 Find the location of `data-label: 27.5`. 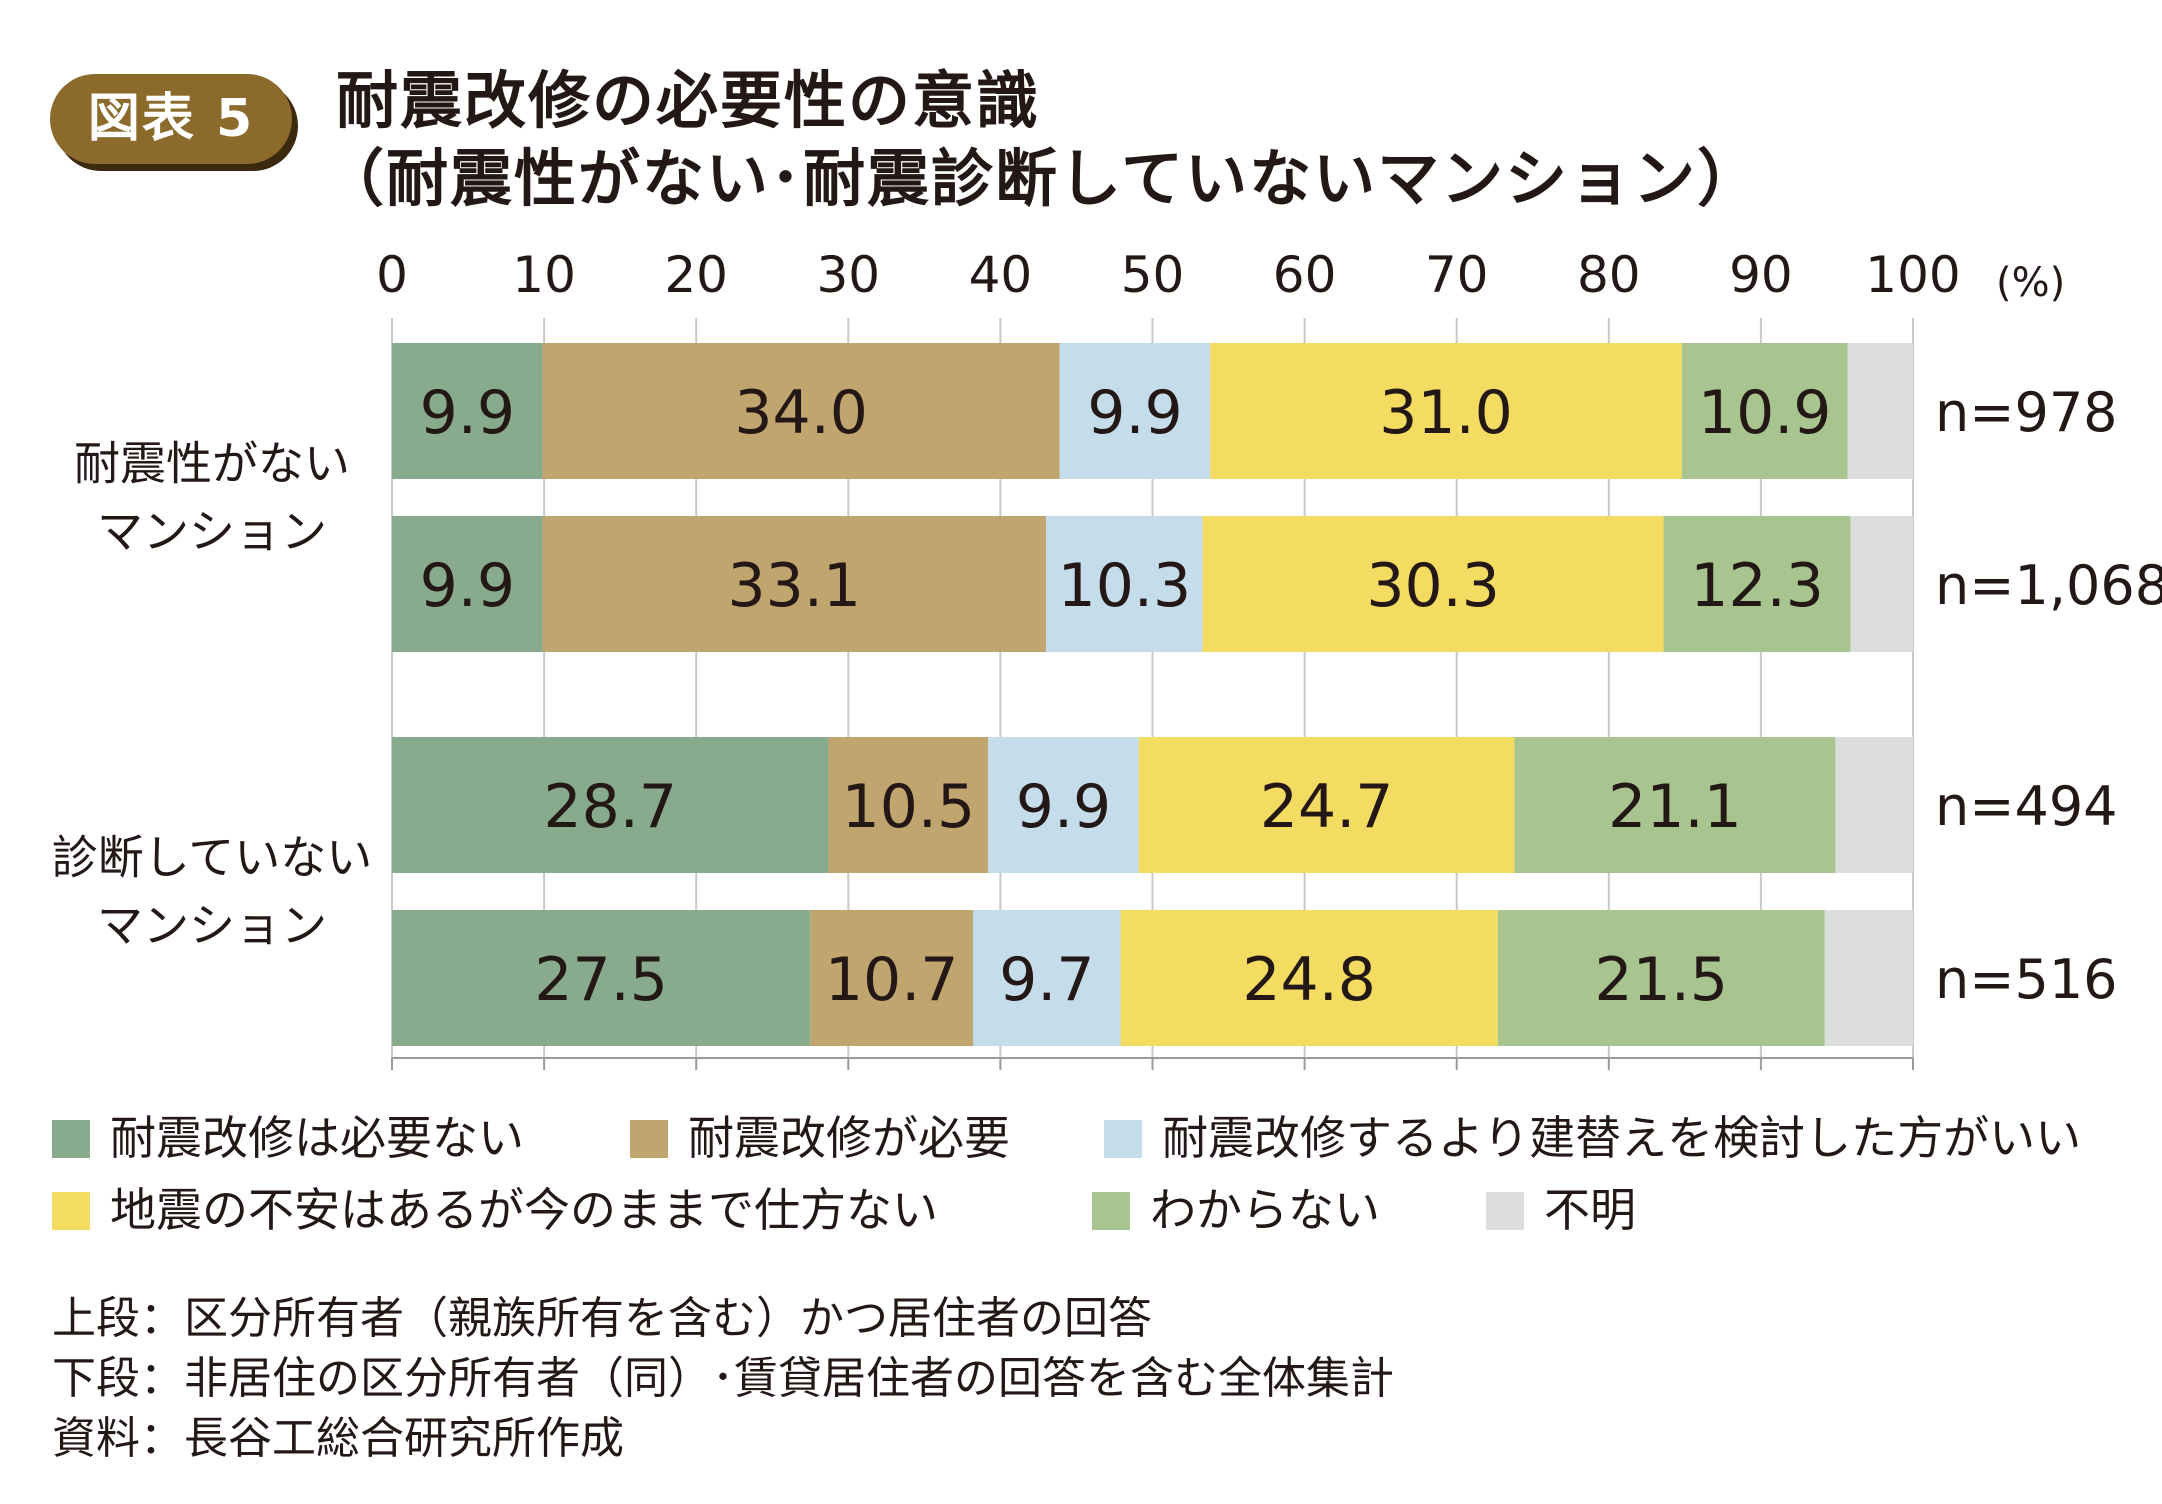

data-label: 27.5 is located at coordinates (601, 980).